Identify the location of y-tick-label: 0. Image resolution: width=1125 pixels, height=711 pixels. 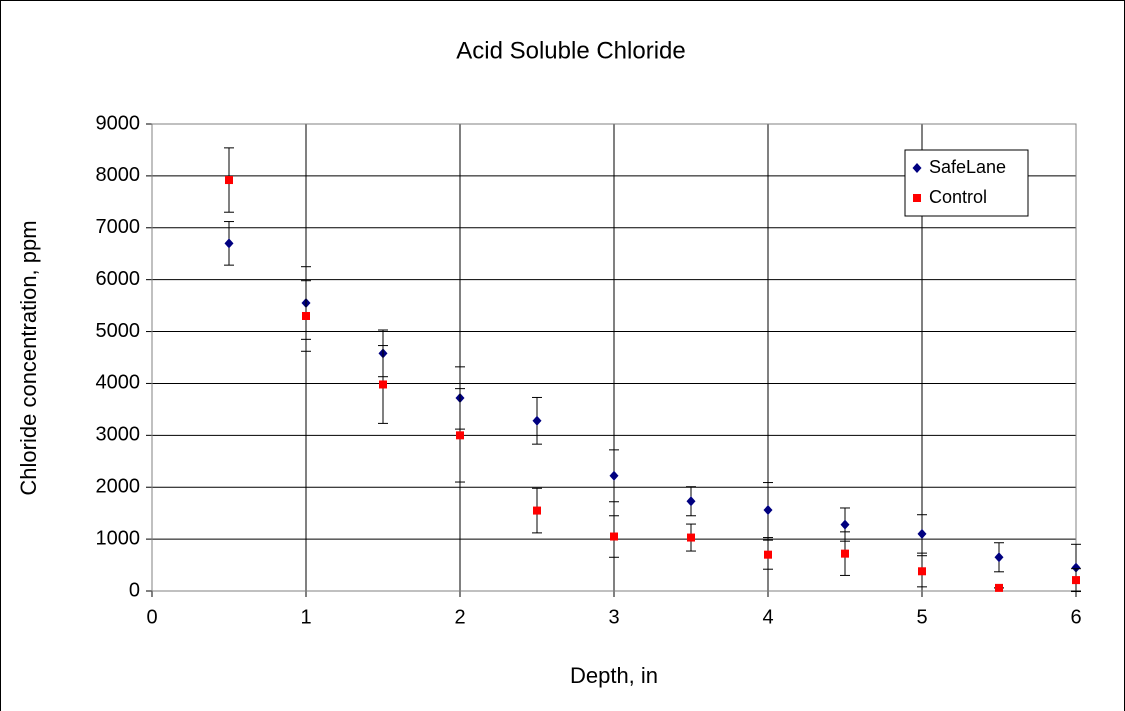
(134, 590).